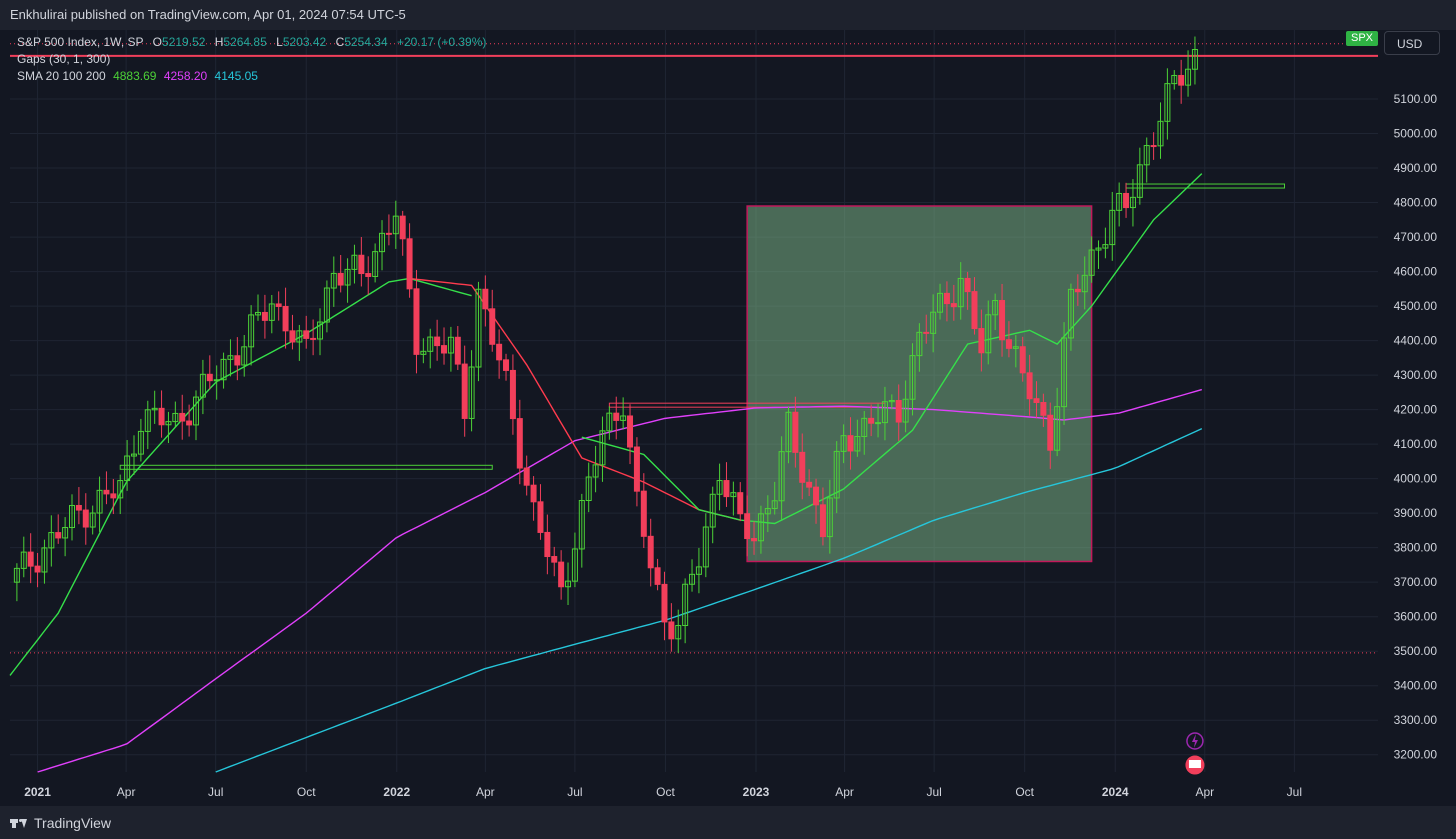 This screenshot has width=1456, height=839. Describe the element at coordinates (728, 822) in the screenshot. I see `brand-bar: TradingView` at that location.